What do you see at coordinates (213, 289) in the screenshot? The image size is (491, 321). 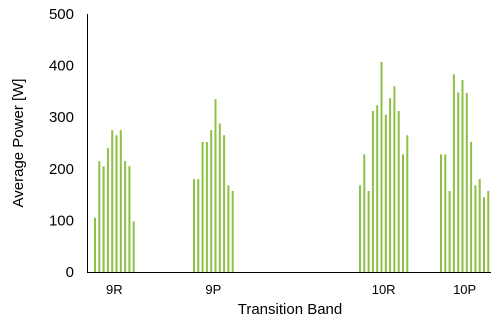 I see `x-tick-label: 9P` at bounding box center [213, 289].